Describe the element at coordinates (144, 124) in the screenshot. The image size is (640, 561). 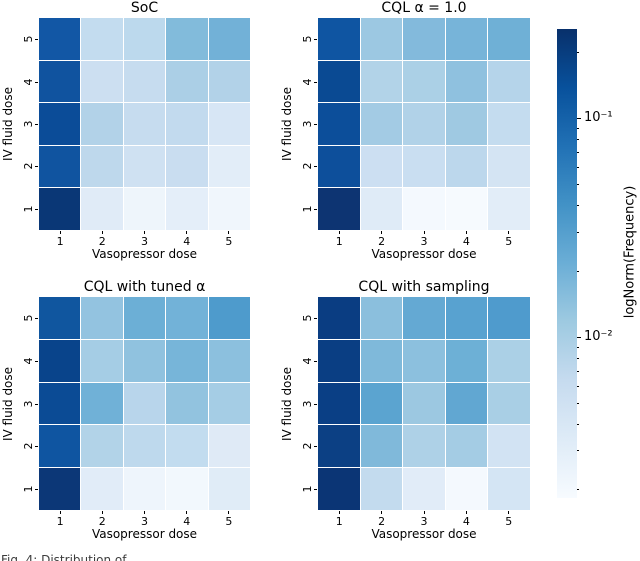
I see `heatmap-grid` at that location.